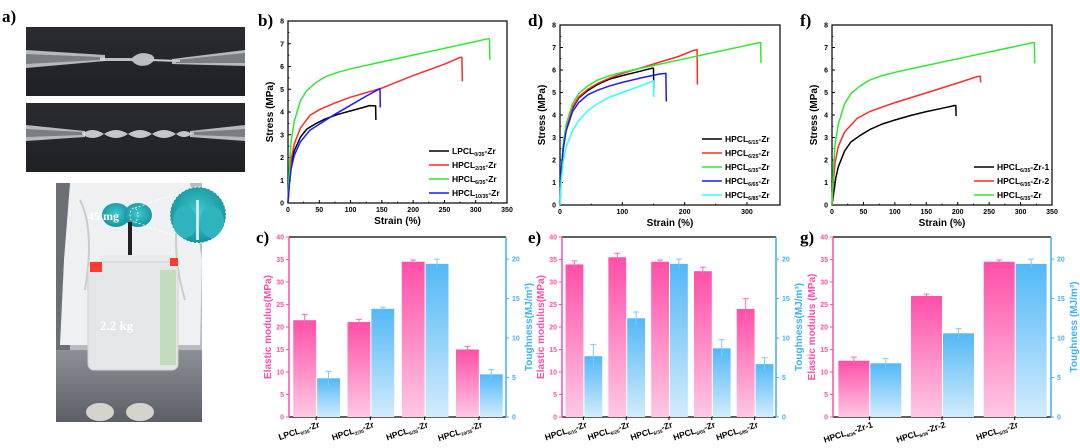 The height and width of the screenshot is (448, 1080). What do you see at coordinates (784, 418) in the screenshot?
I see `y2-tick-label: 0` at bounding box center [784, 418].